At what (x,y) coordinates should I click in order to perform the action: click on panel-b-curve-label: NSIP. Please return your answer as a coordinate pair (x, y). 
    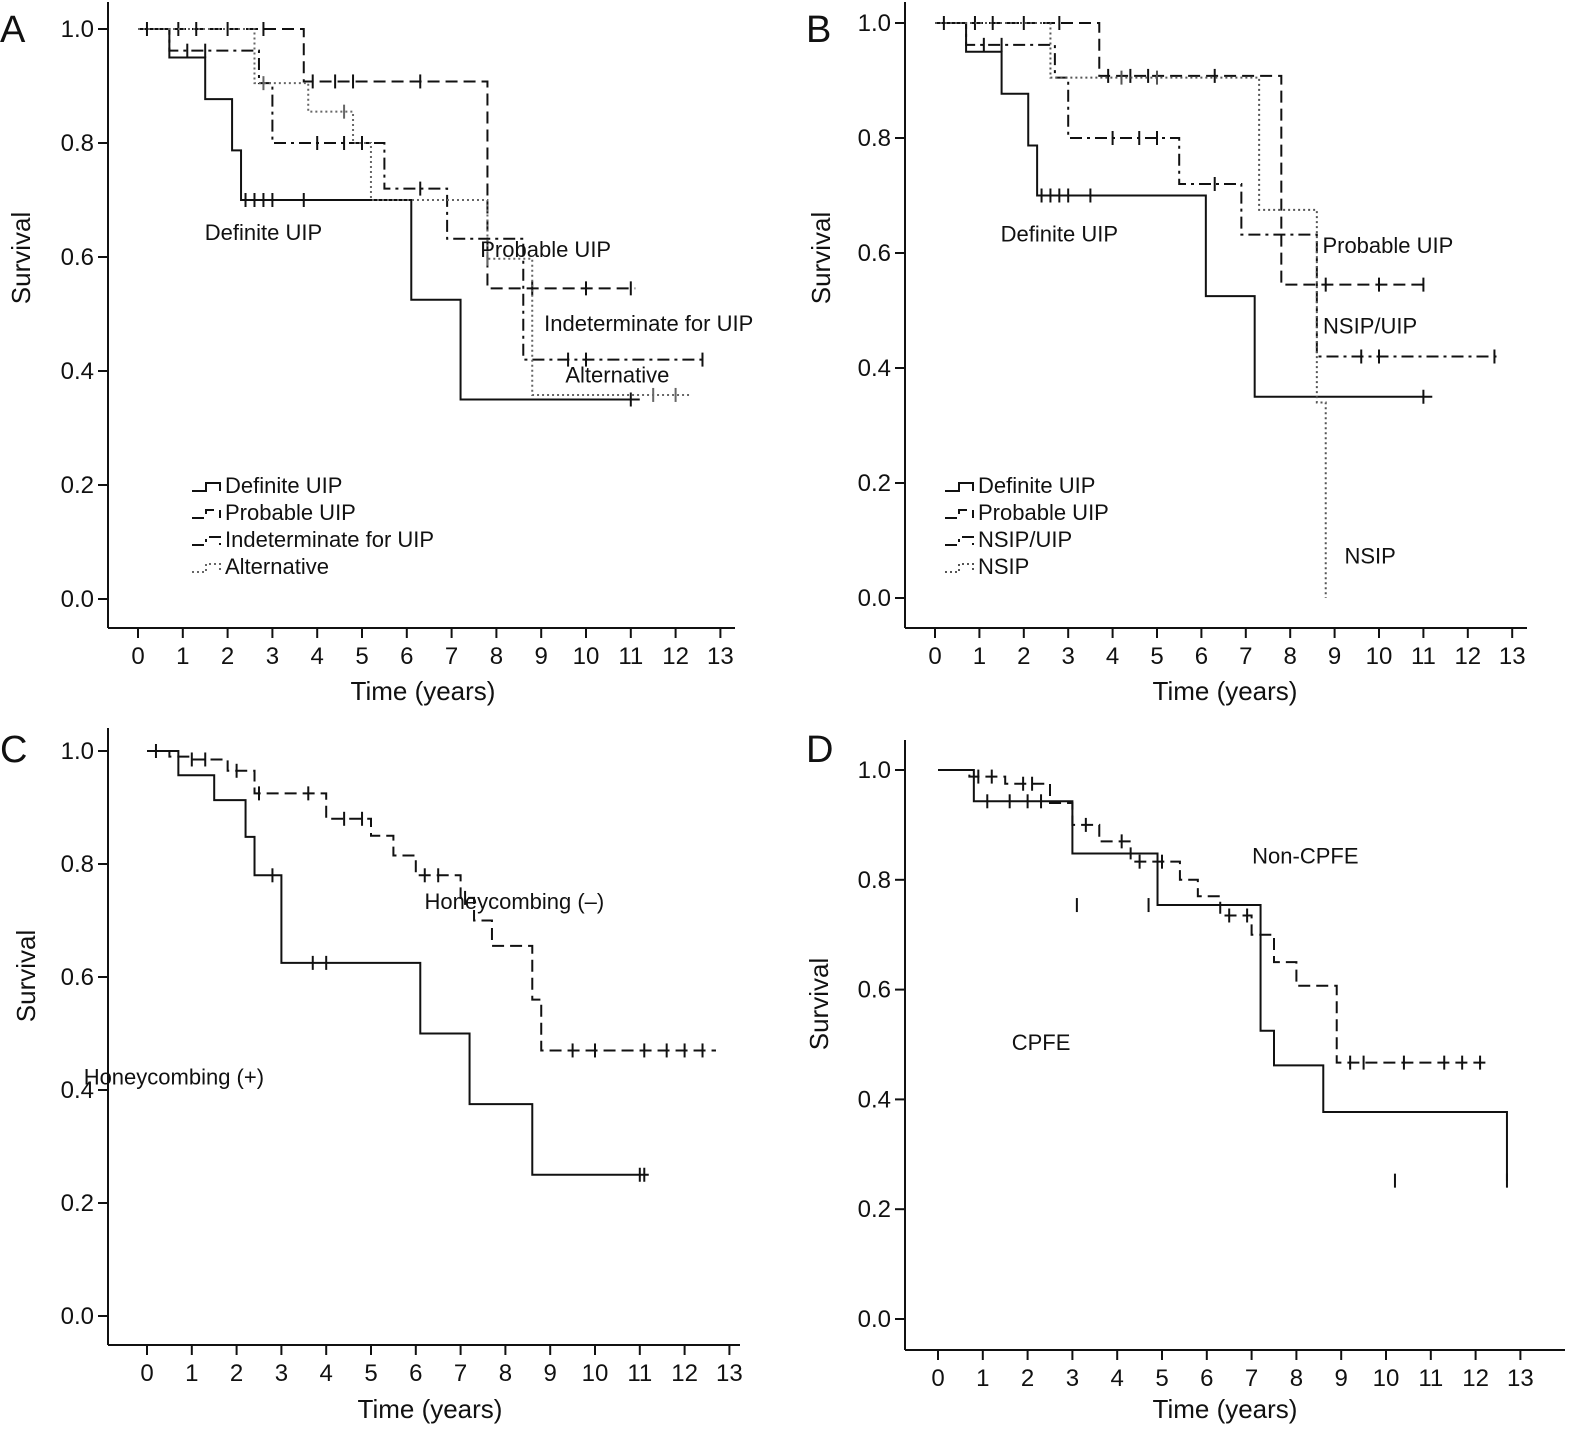
    Looking at the image, I should click on (1369, 556).